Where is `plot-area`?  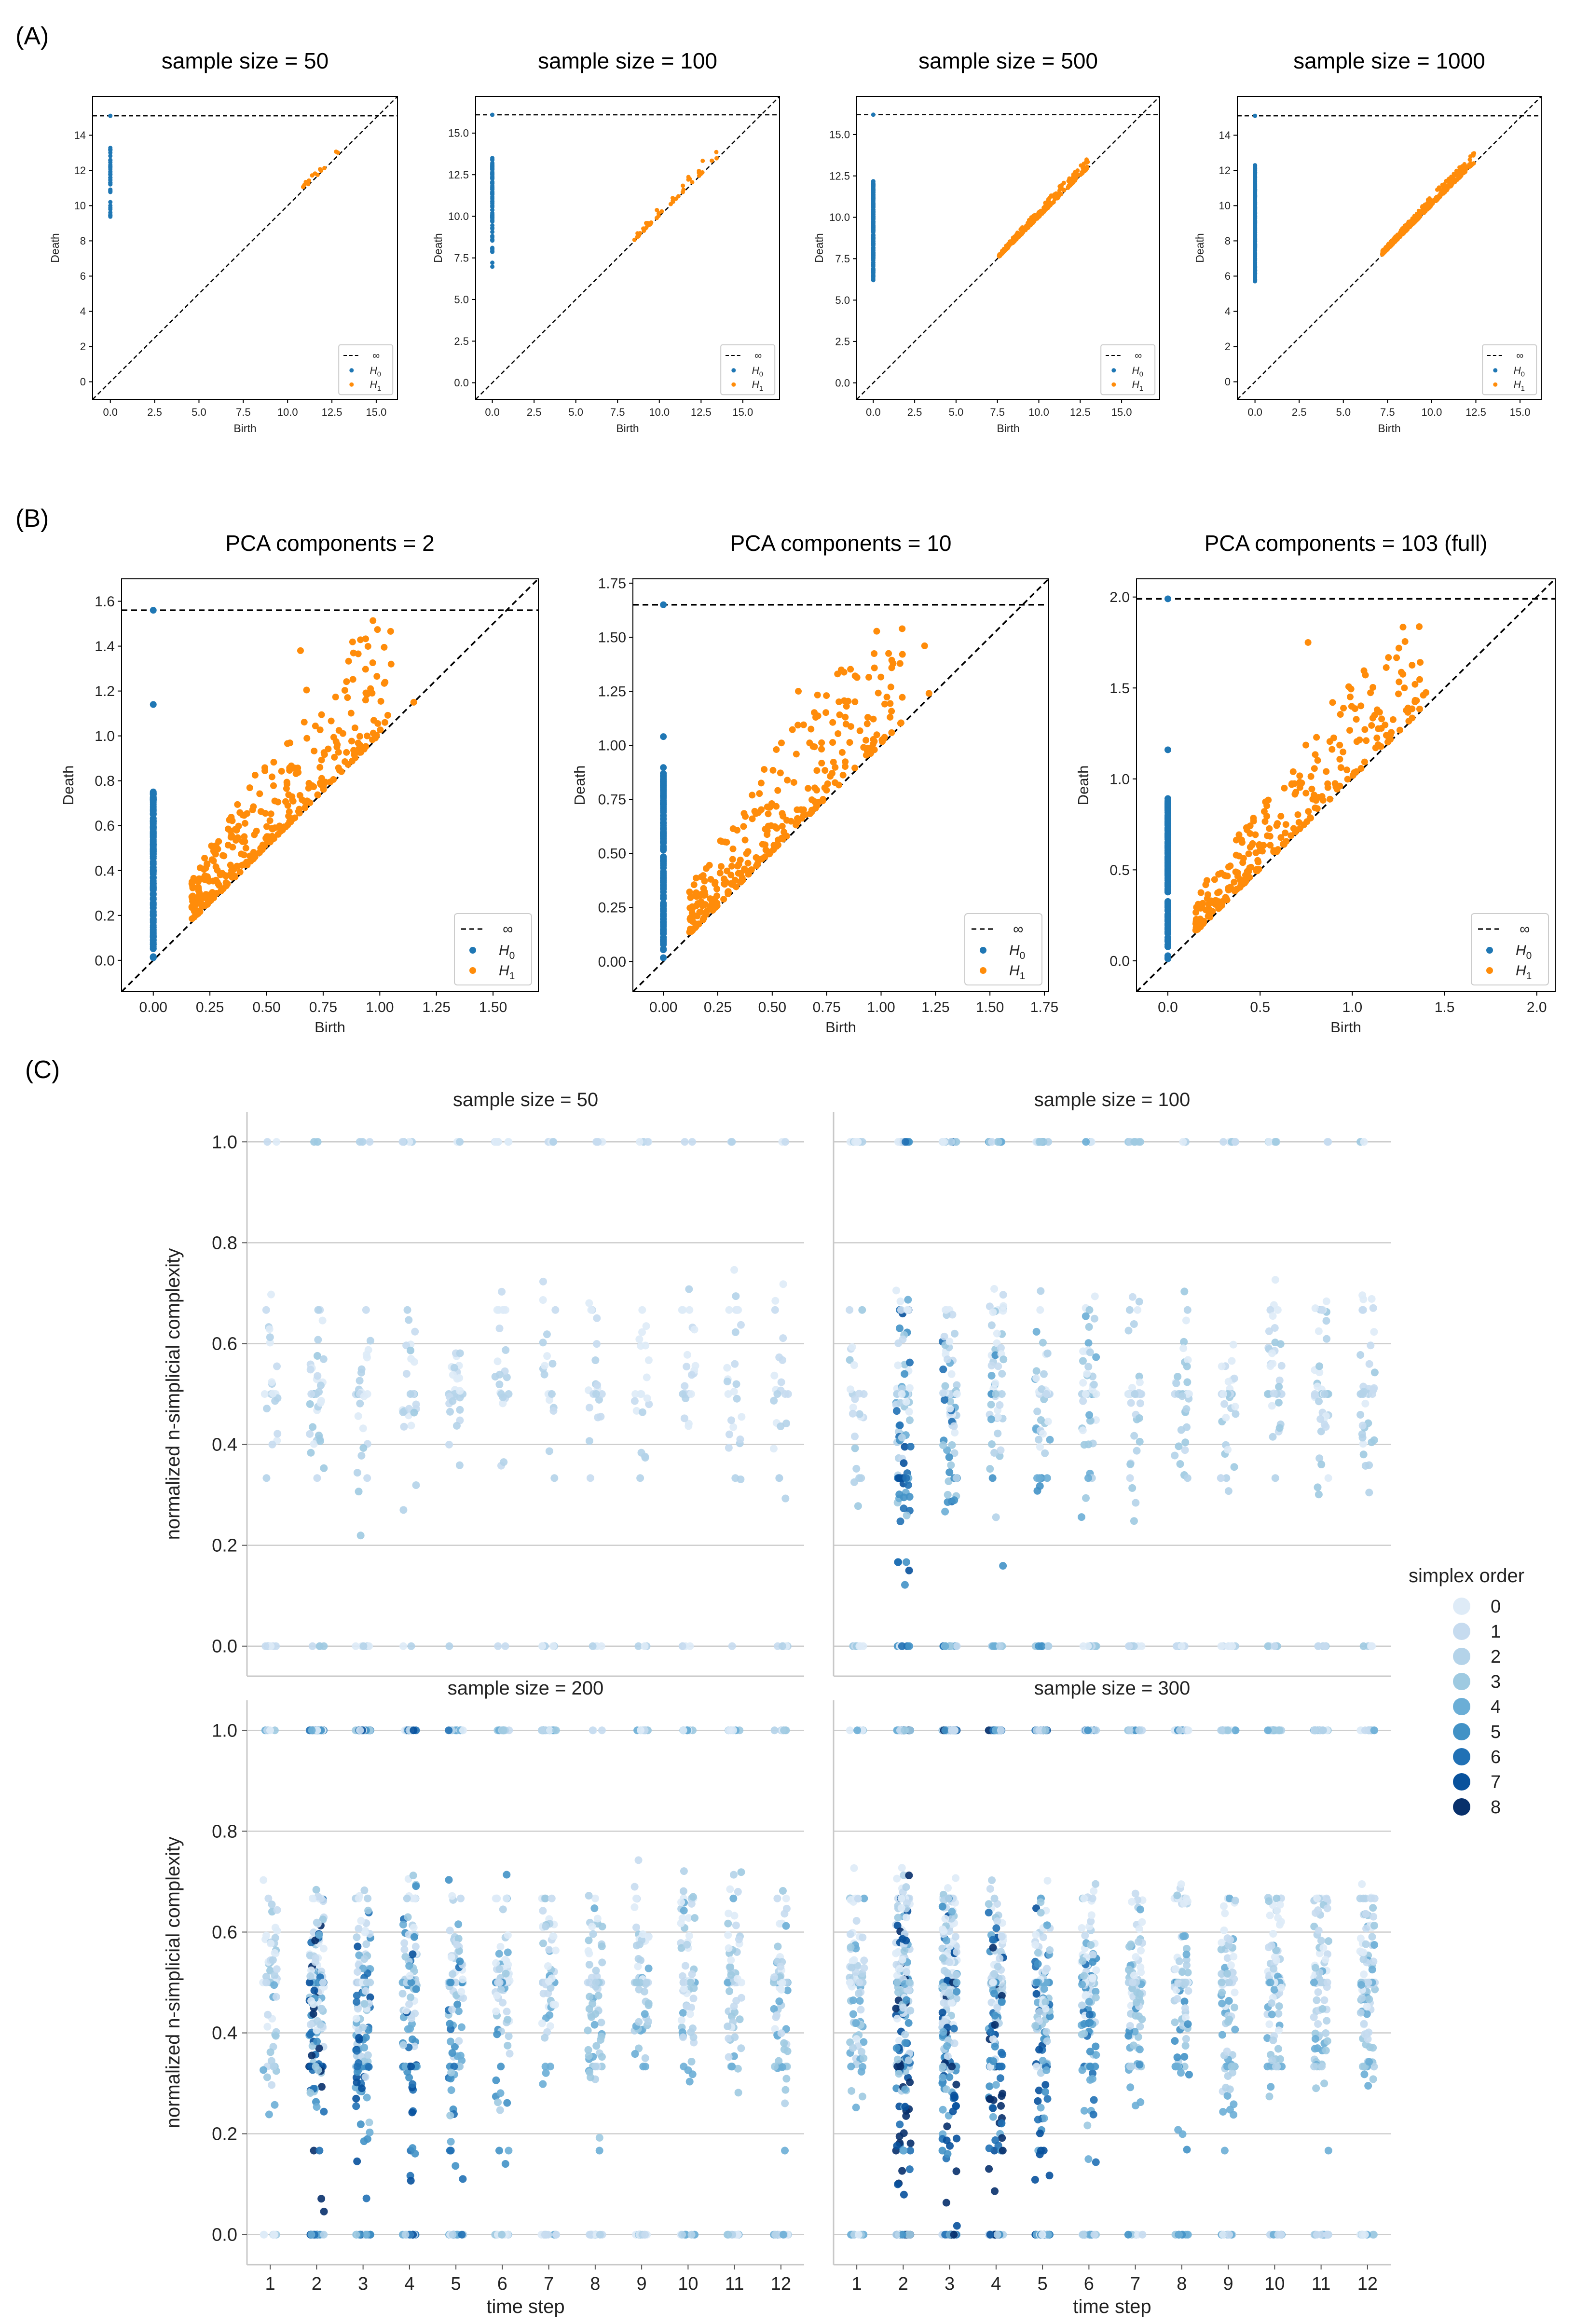 plot-area is located at coordinates (1389, 247).